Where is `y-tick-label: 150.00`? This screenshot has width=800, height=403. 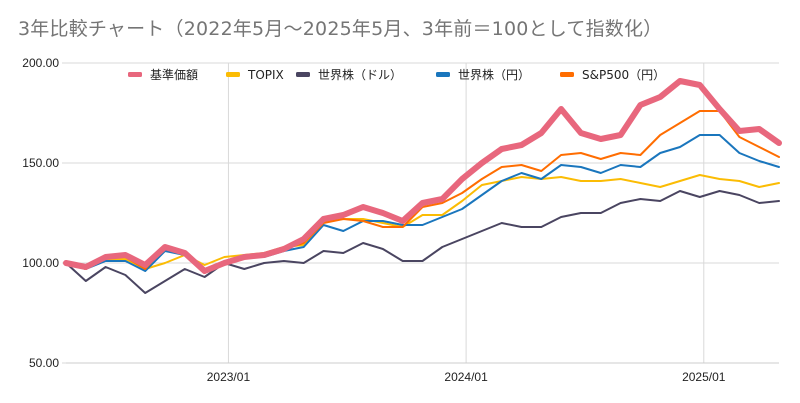
y-tick-label: 150.00 is located at coordinates (40, 163).